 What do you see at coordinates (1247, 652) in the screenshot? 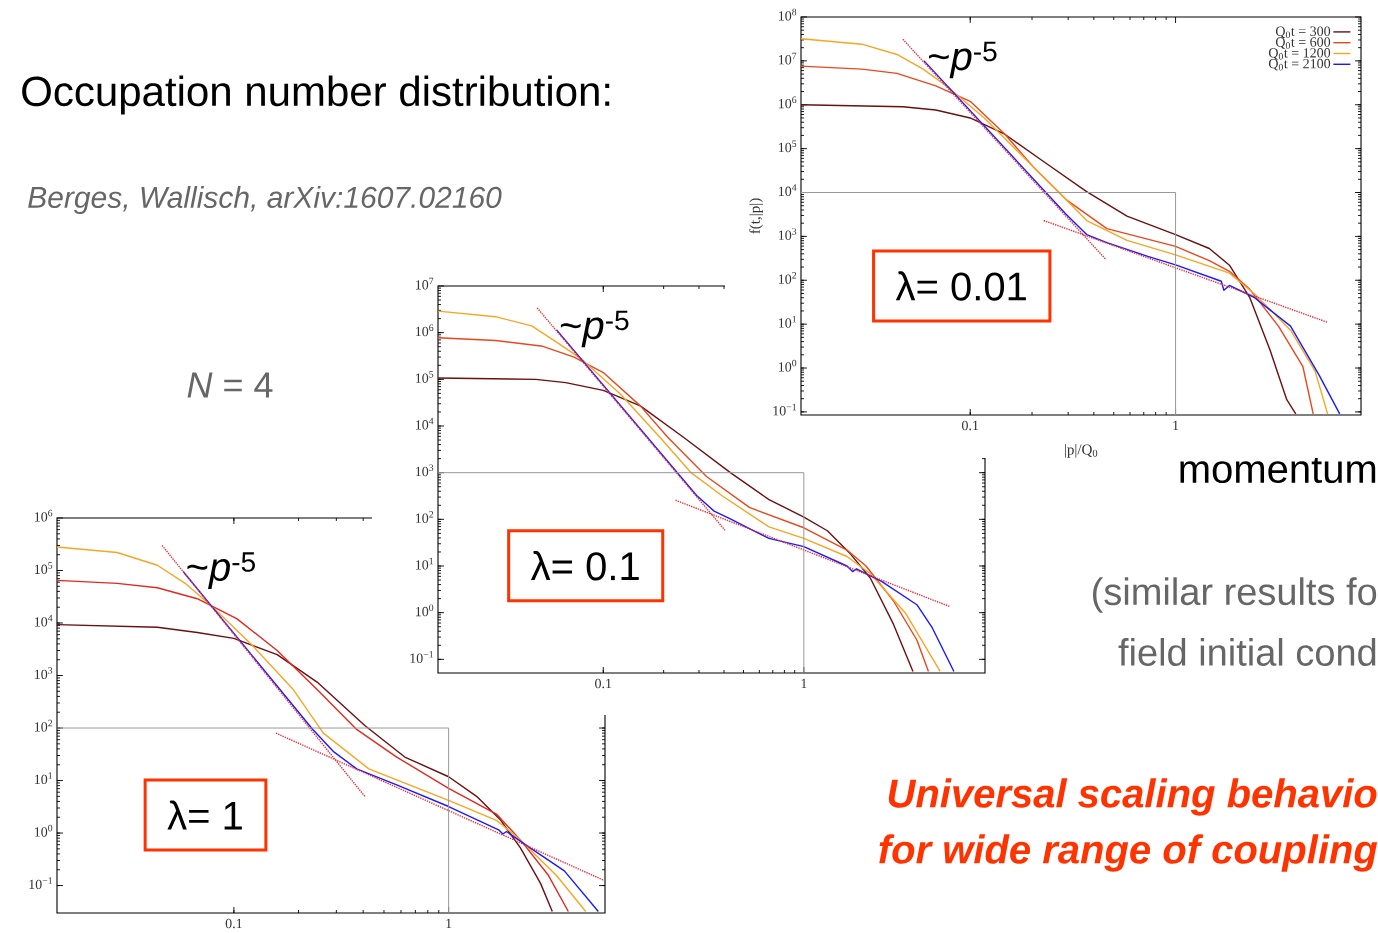
I see `text: field initial cond` at bounding box center [1247, 652].